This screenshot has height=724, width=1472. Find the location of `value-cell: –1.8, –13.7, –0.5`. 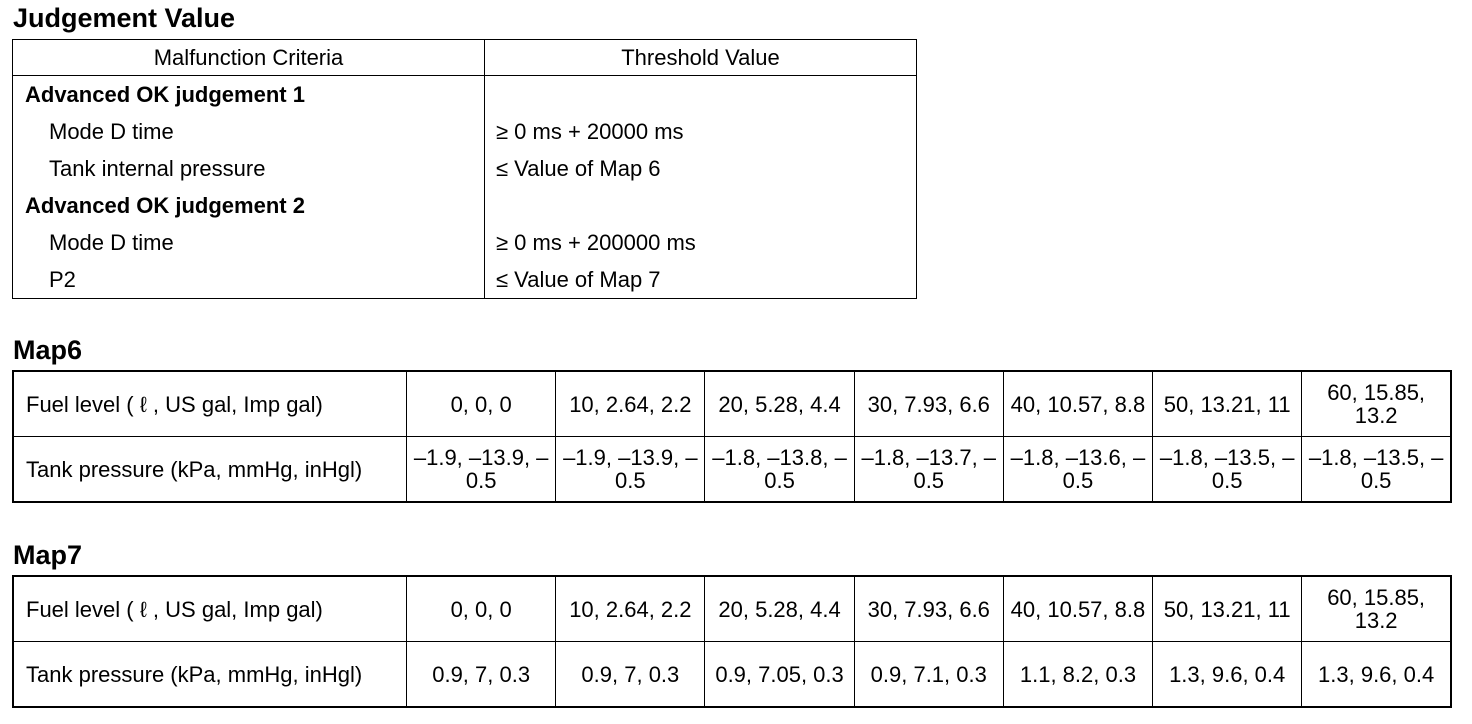

value-cell: –1.8, –13.7, –0.5 is located at coordinates (928, 469).